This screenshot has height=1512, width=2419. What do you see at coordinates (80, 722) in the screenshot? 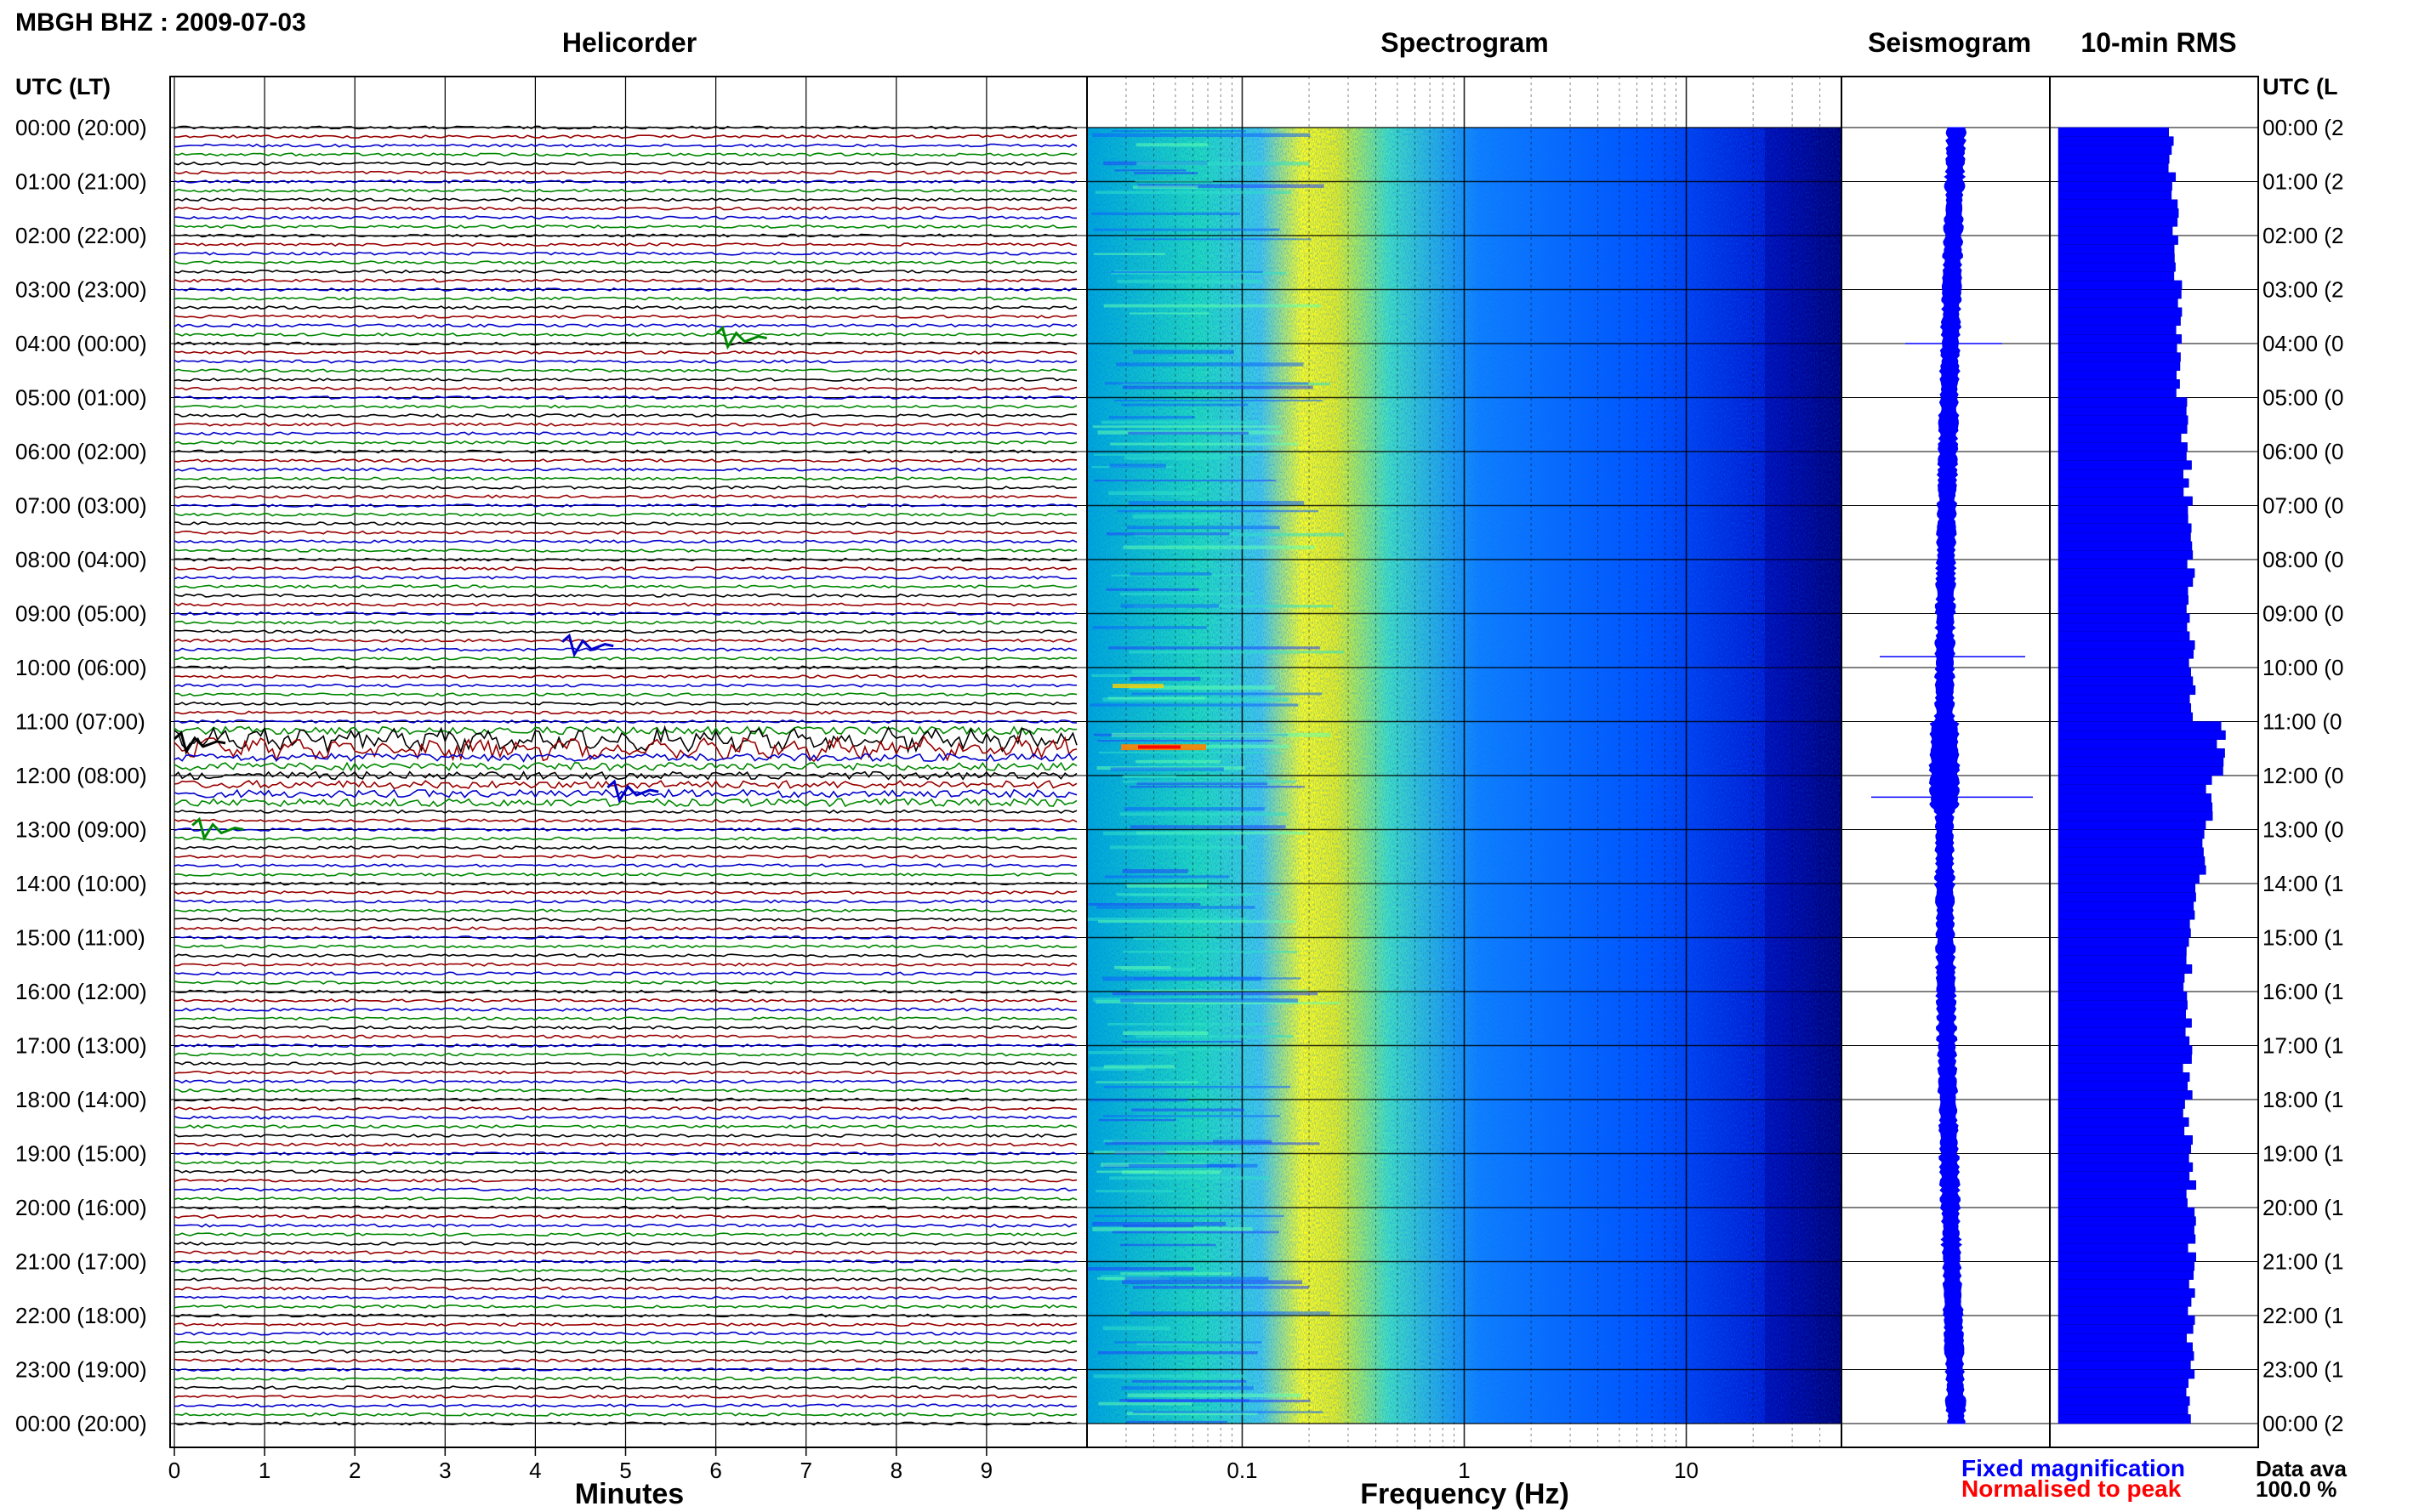
I see `utc-time-label: 11:00 (07:00)` at bounding box center [80, 722].